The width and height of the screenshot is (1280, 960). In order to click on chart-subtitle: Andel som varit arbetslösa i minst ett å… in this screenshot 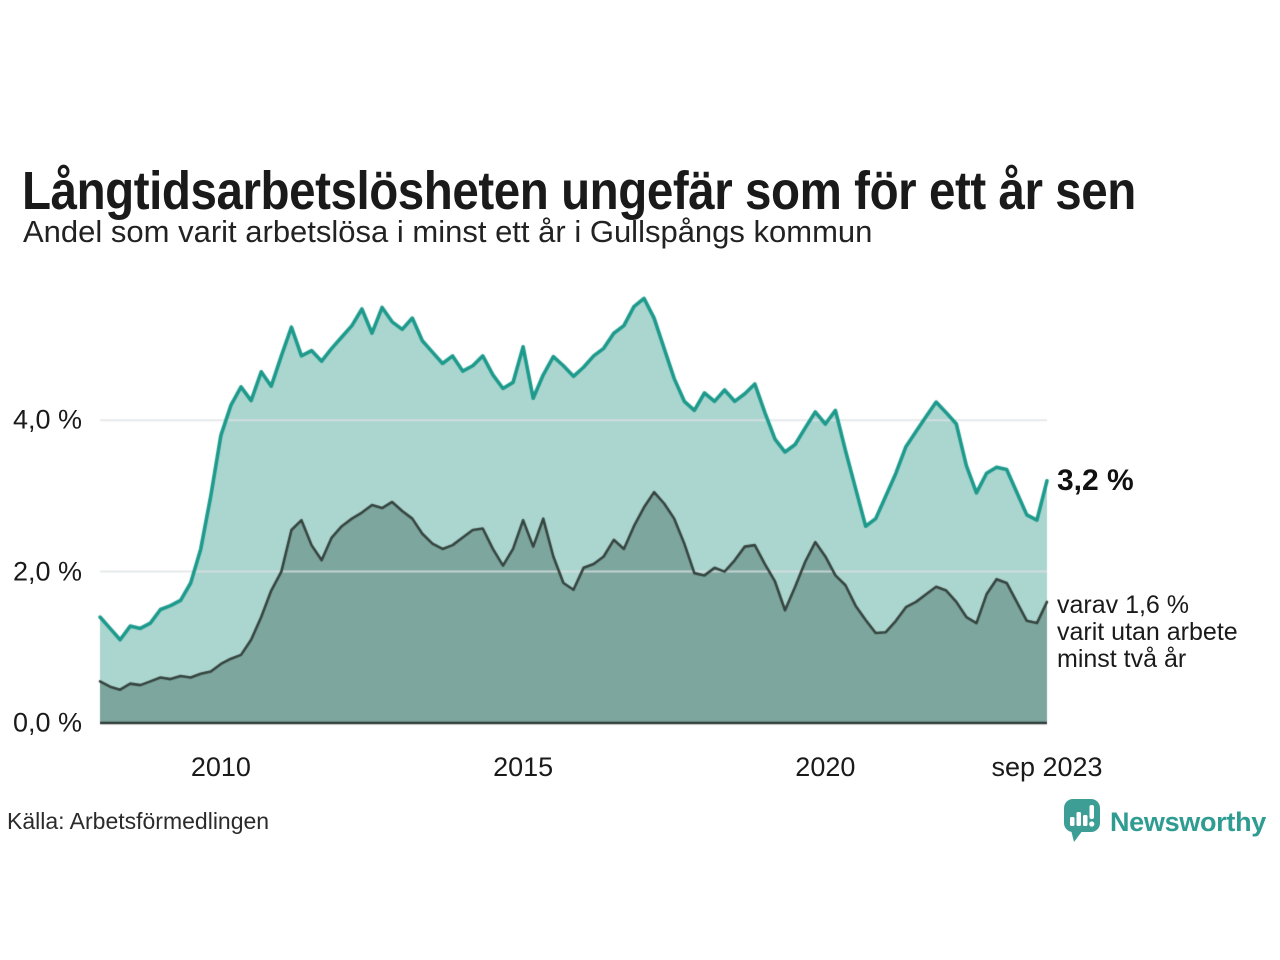, I will do `click(448, 231)`.